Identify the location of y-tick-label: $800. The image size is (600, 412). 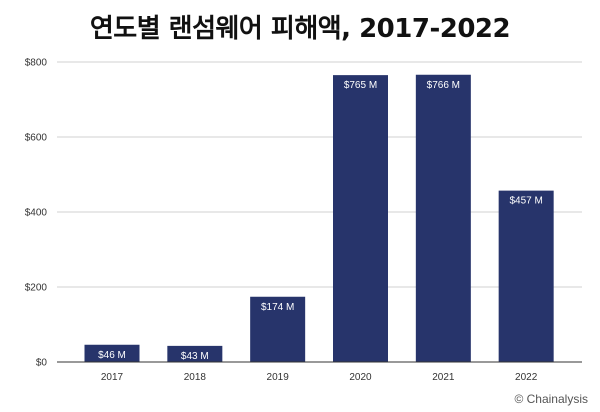
(36, 63).